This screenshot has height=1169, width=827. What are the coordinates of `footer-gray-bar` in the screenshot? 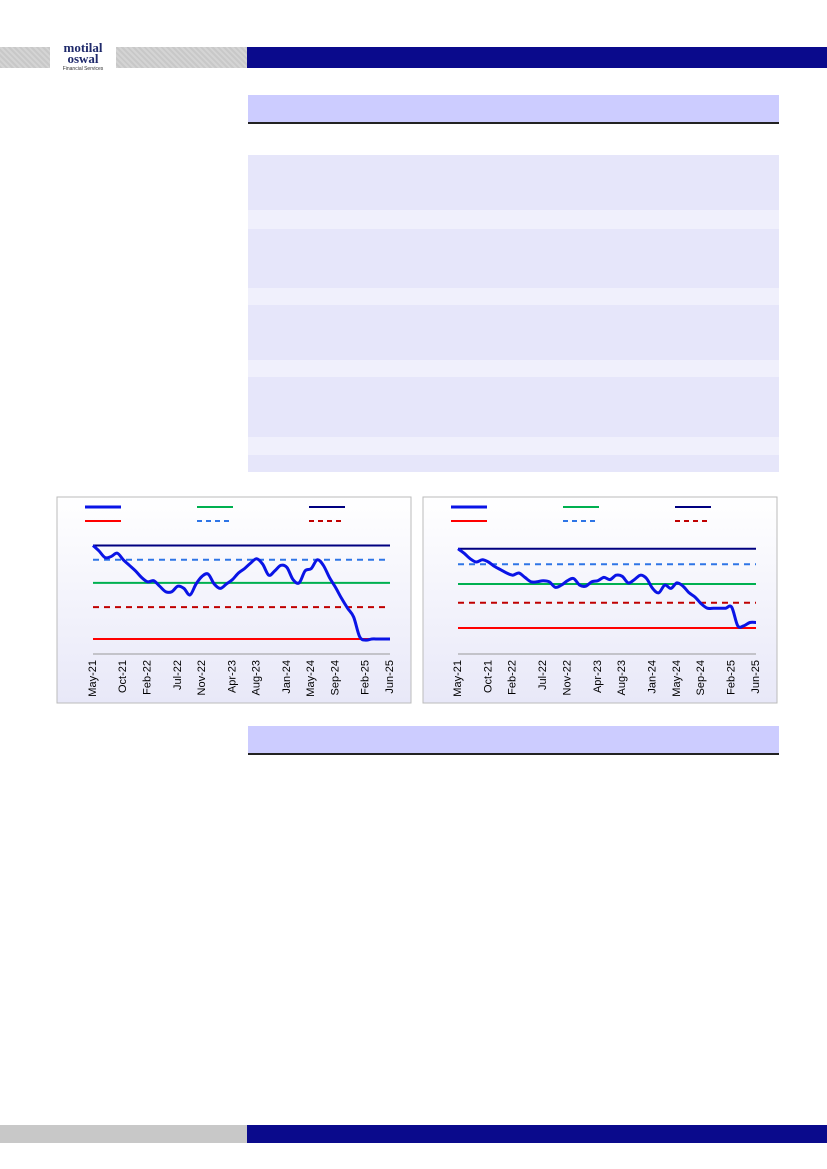 It's located at (123, 1134).